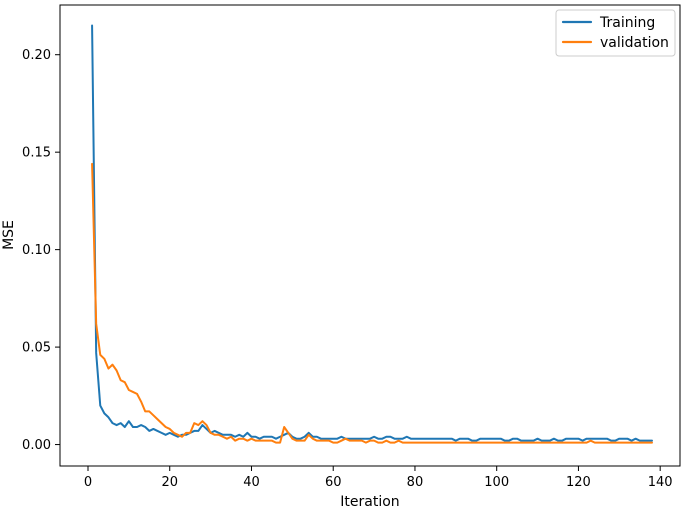  I want to click on y-tick-label: 0.10, so click(36, 250).